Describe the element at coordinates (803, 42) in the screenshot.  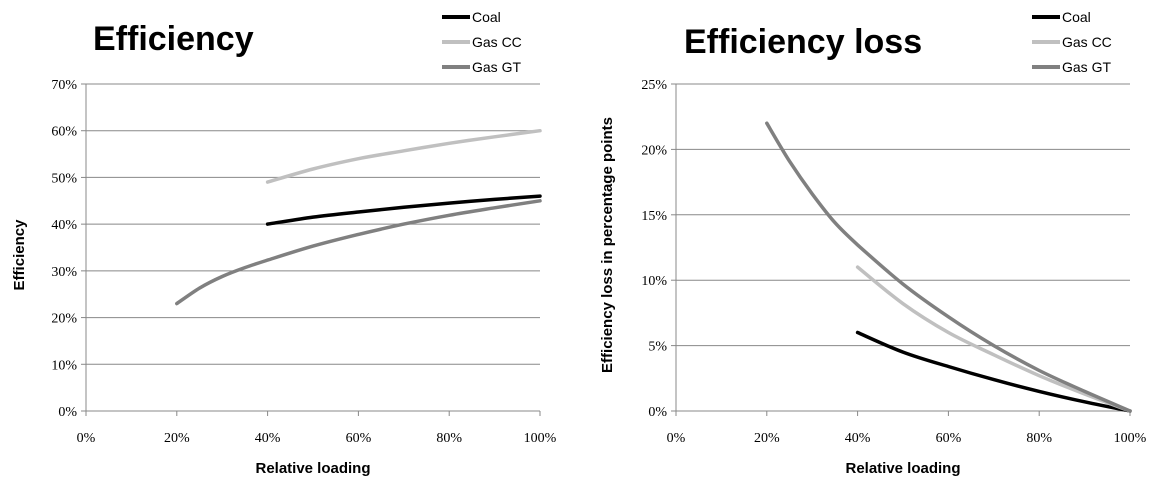
I see `chart-title: Efficiency loss` at that location.